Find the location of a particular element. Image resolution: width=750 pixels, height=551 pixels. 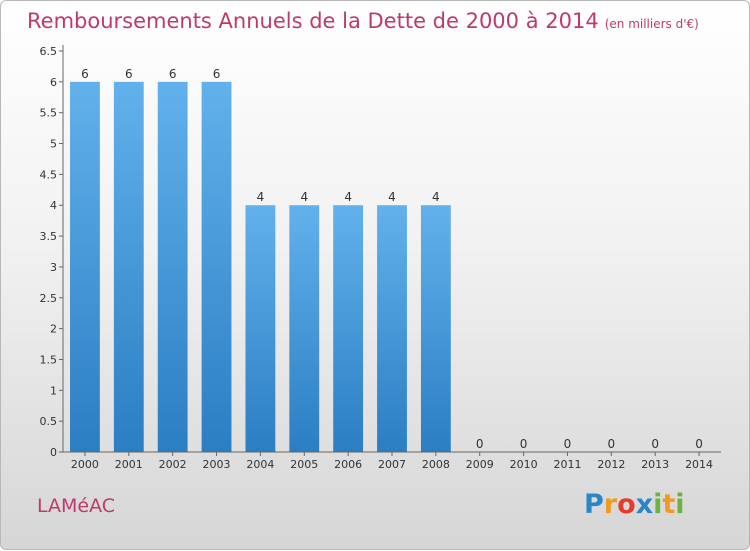

y-tick-label: 3.5 is located at coordinates (49, 236).